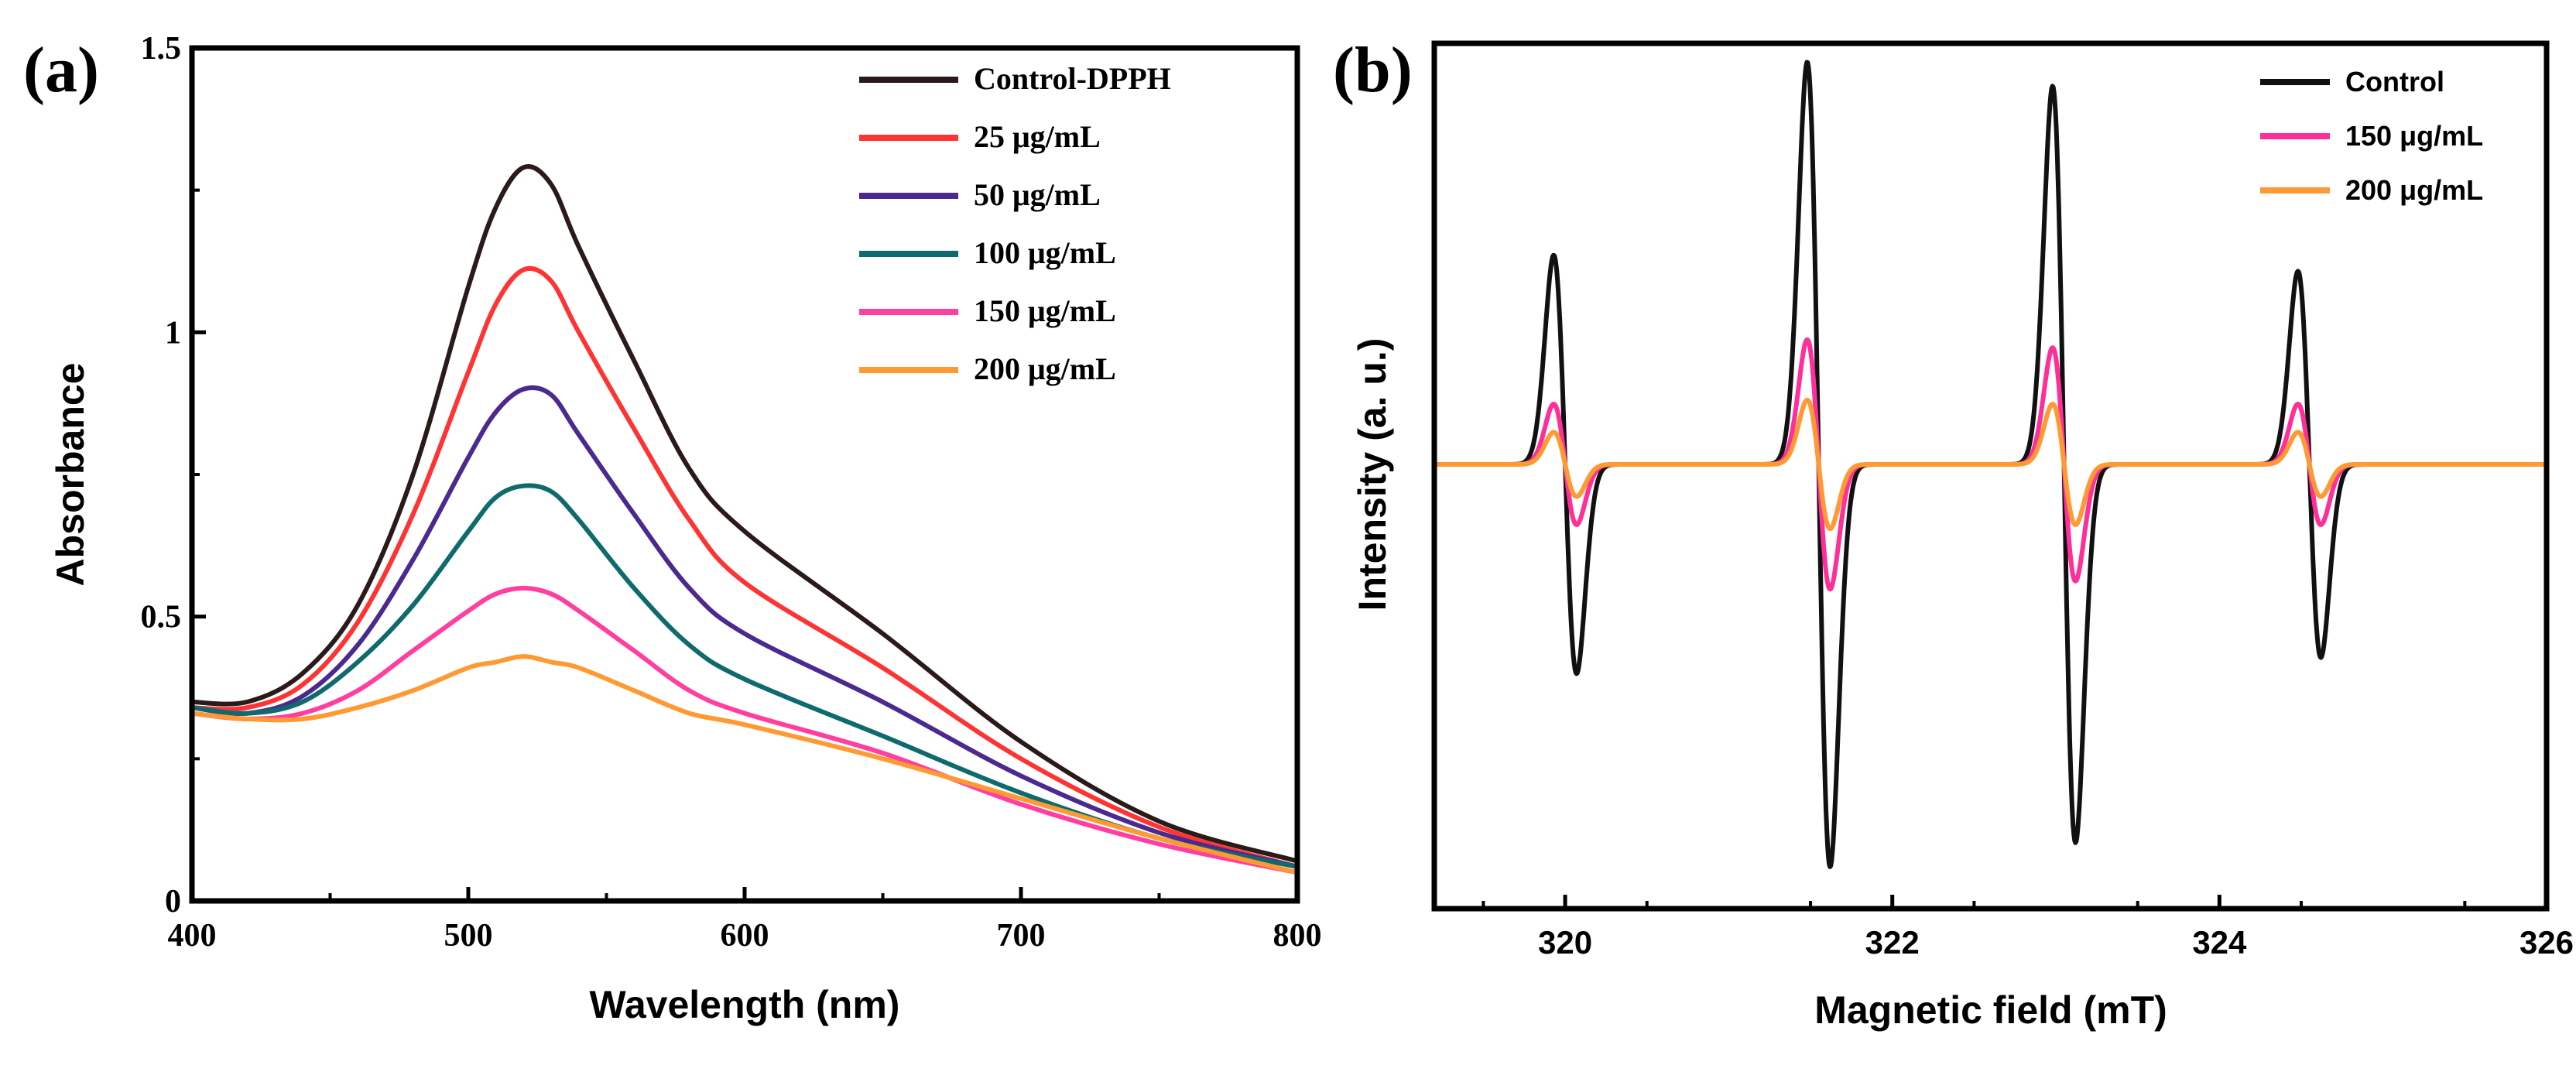 The image size is (2576, 1065). Describe the element at coordinates (173, 333) in the screenshot. I see `y-tick-label: 1` at that location.